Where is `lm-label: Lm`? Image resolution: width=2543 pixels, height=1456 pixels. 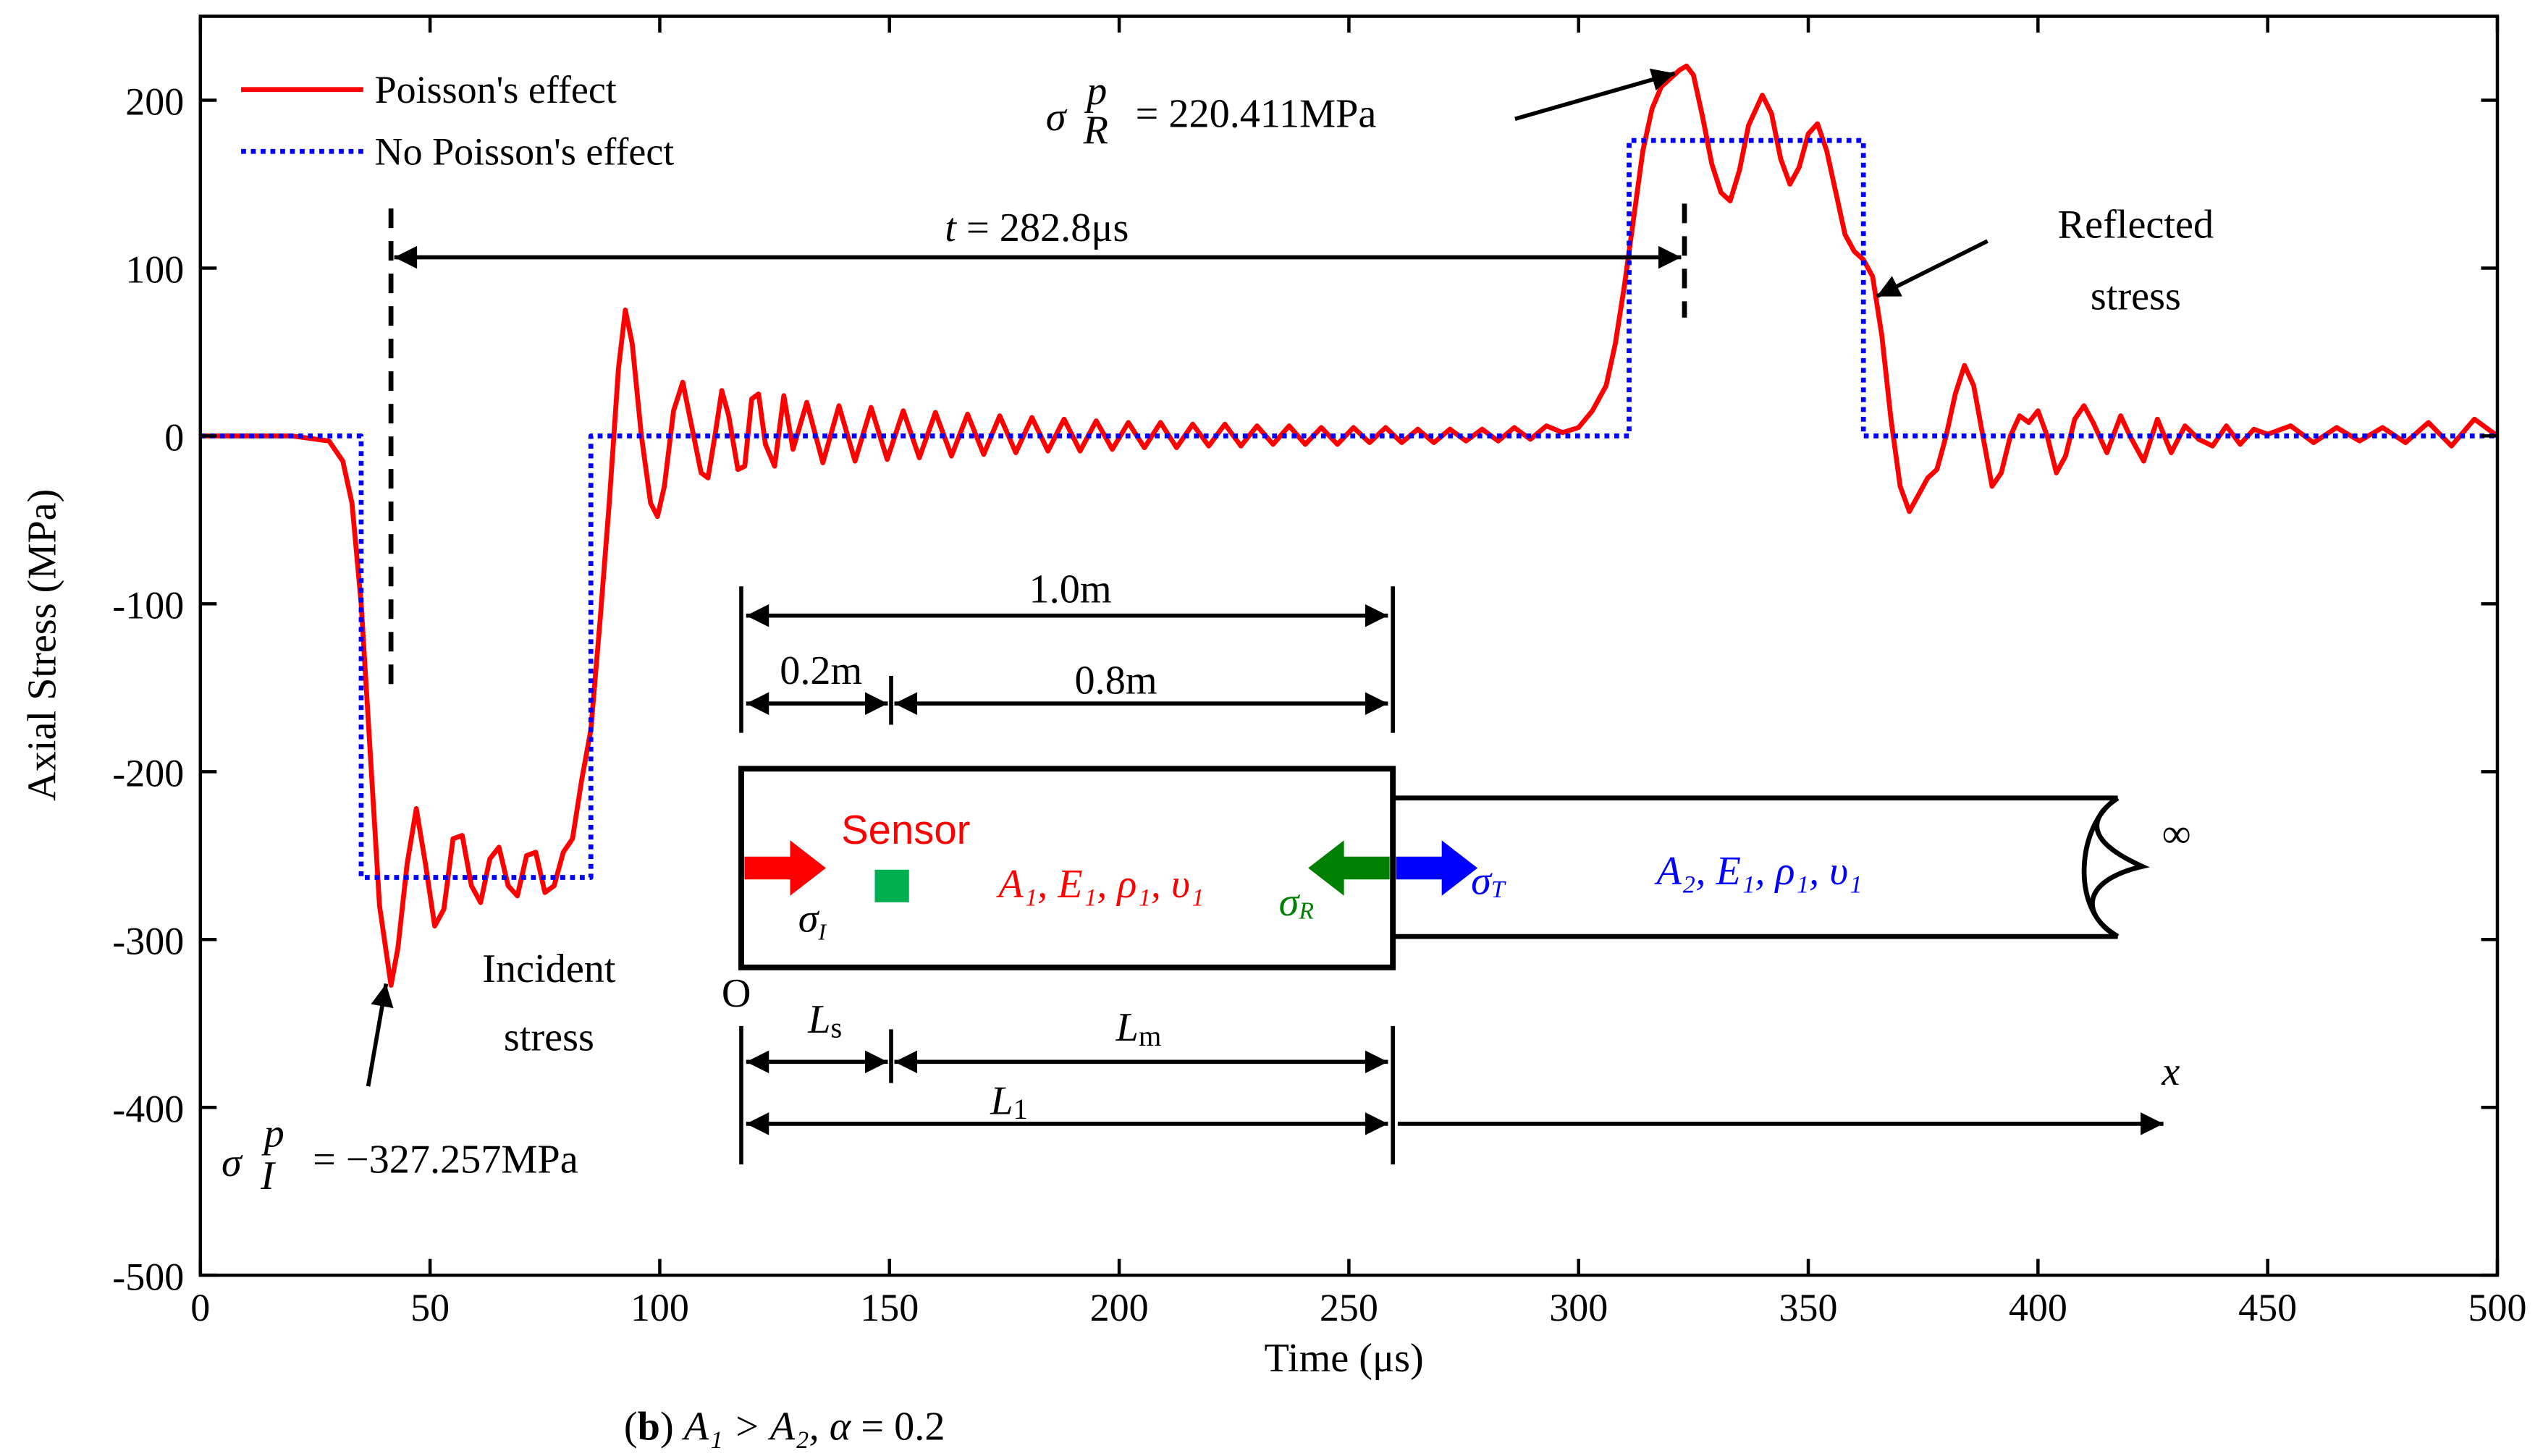
lm-label: Lm is located at coordinates (1139, 1028).